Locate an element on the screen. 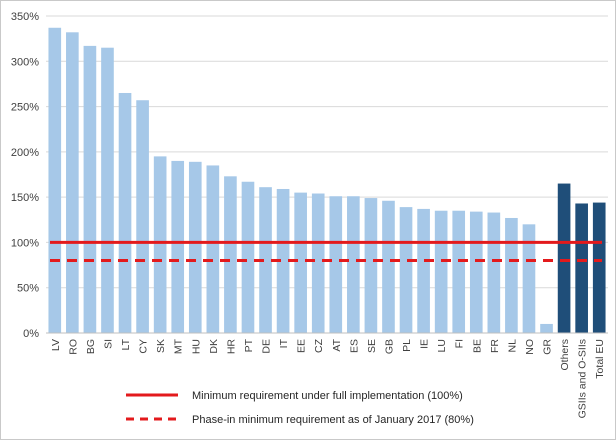 The image size is (616, 440). y-tick-label: 0% is located at coordinates (31, 334).